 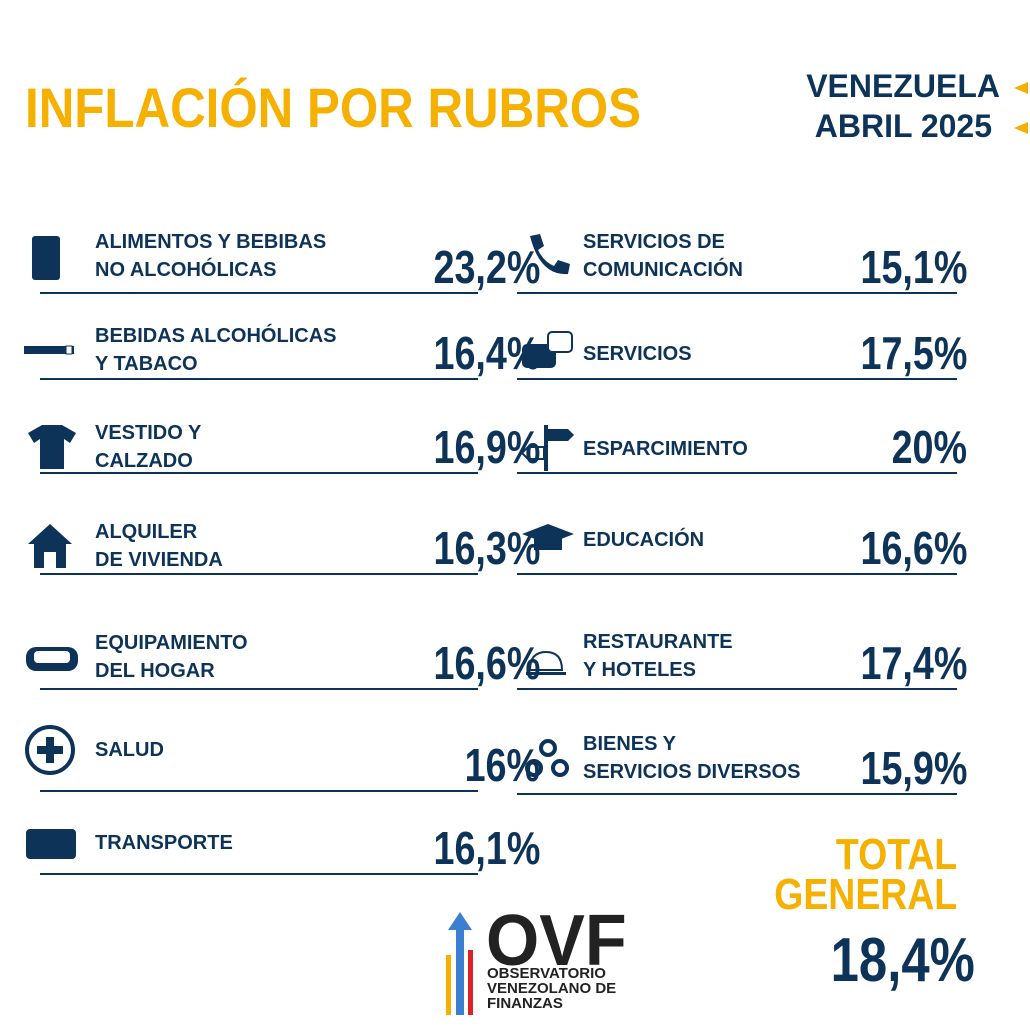 I want to click on logo-text: OBSERVATORIO VENEZOLANO DE FINANZAS, so click(x=551, y=988).